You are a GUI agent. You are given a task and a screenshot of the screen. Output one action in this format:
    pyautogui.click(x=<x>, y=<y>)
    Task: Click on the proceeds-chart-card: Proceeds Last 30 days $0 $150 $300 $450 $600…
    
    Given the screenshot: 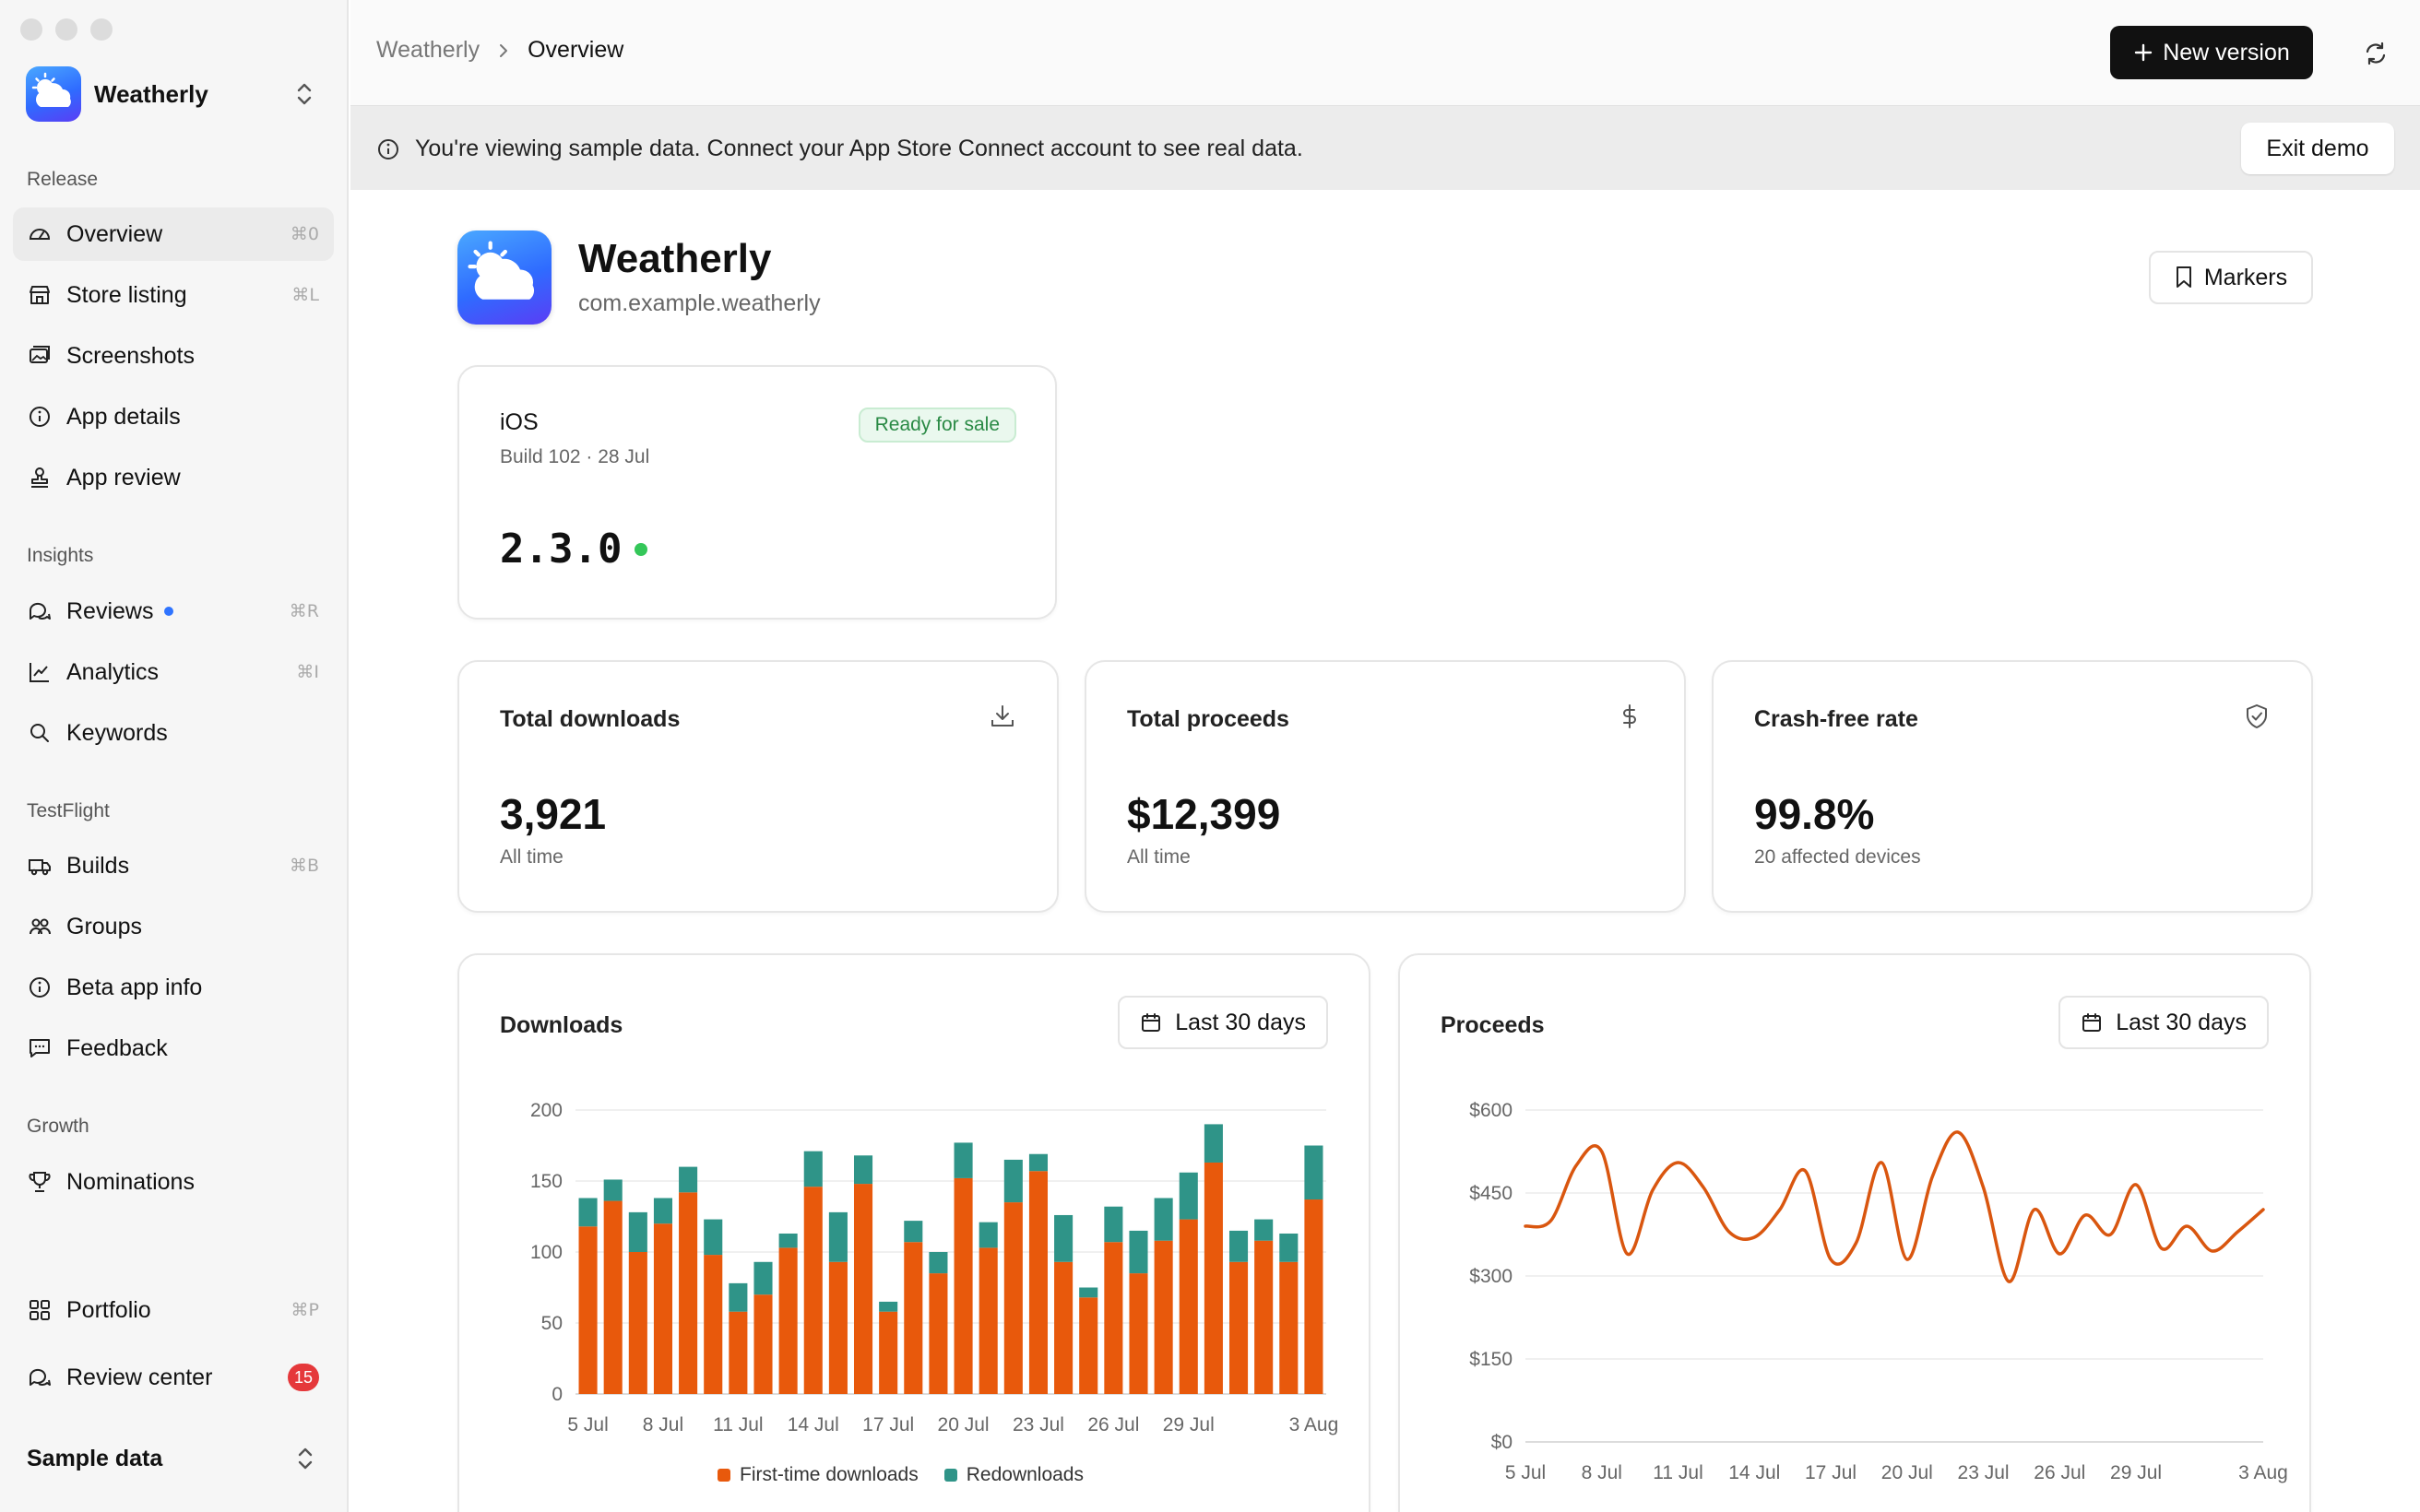 What is the action you would take?
    pyautogui.click(x=1854, y=1233)
    